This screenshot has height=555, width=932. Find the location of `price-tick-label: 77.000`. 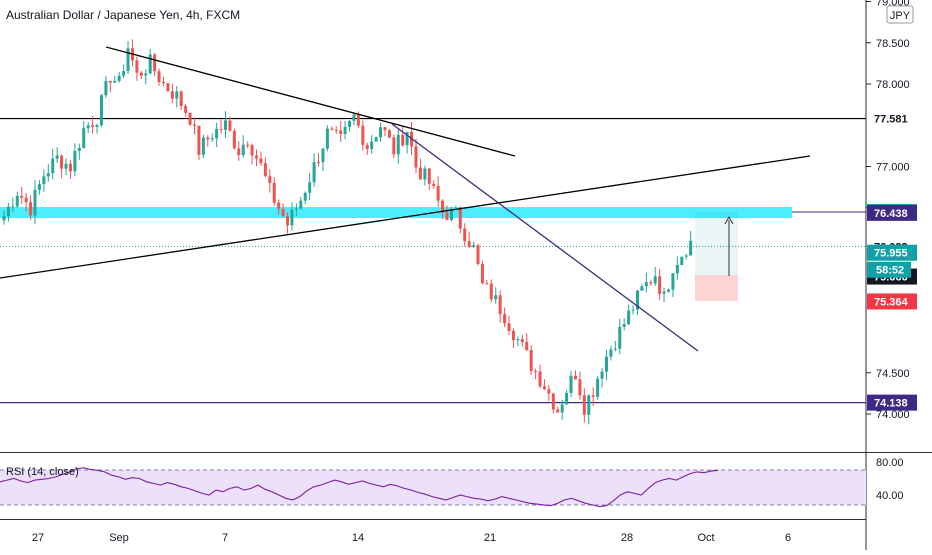

price-tick-label: 77.000 is located at coordinates (893, 168).